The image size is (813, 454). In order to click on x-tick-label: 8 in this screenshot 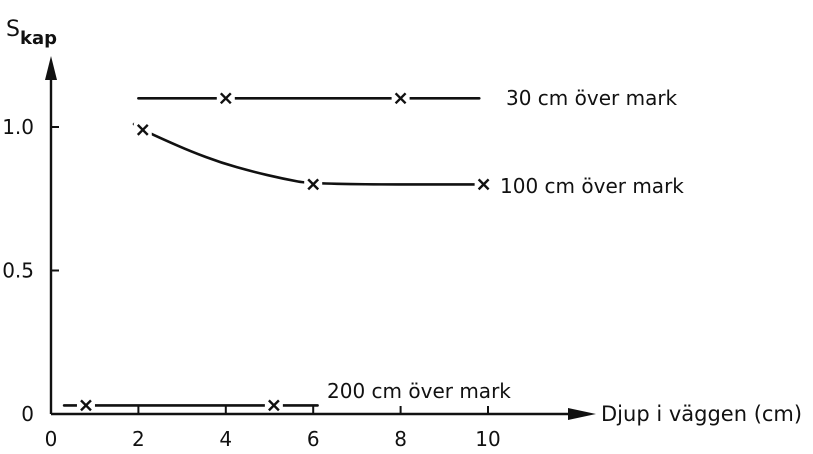, I will do `click(400, 439)`.